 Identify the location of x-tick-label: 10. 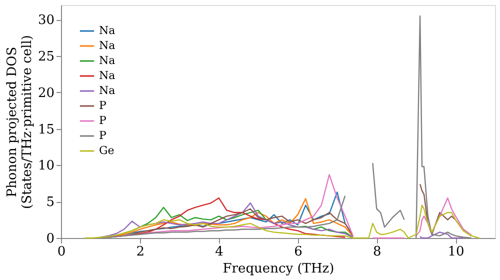
(456, 252).